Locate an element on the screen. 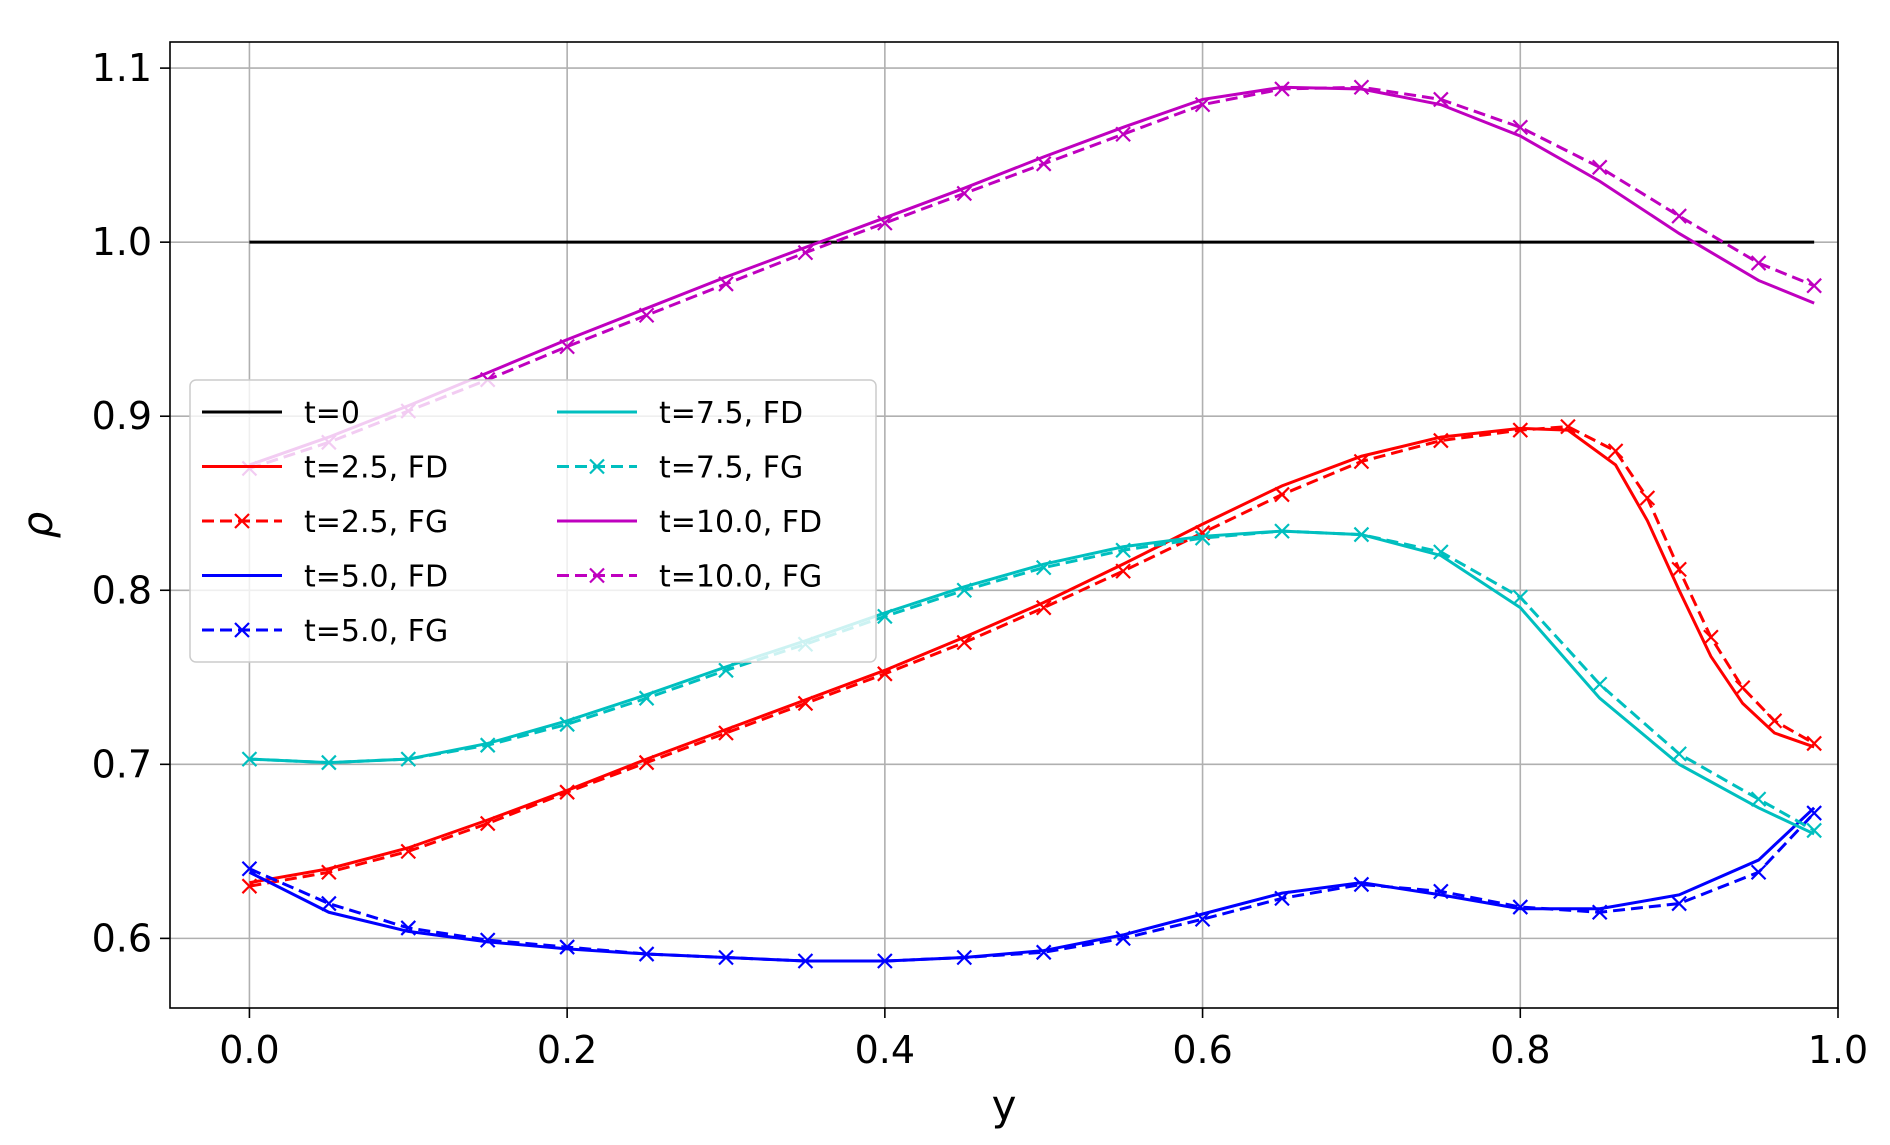 This screenshot has height=1145, width=1890. legend-label: t=10.0, FD is located at coordinates (740, 522).